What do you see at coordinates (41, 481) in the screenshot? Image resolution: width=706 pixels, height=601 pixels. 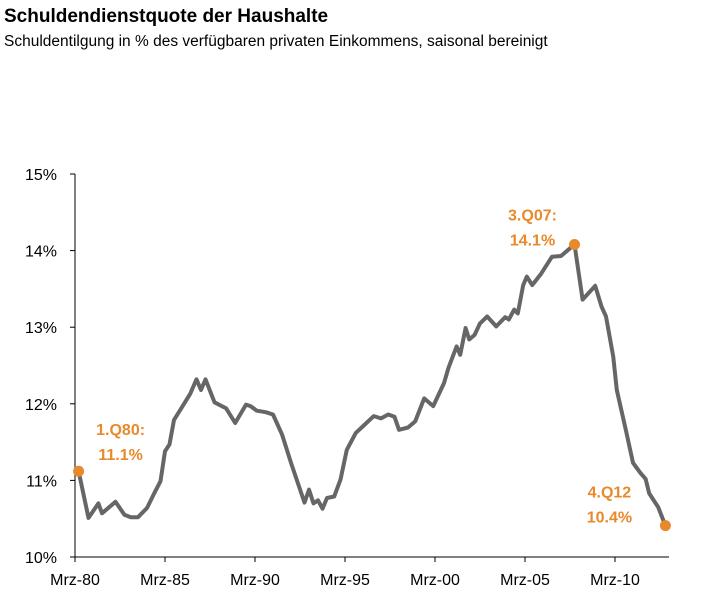 I see `y-tick-label: 11%` at bounding box center [41, 481].